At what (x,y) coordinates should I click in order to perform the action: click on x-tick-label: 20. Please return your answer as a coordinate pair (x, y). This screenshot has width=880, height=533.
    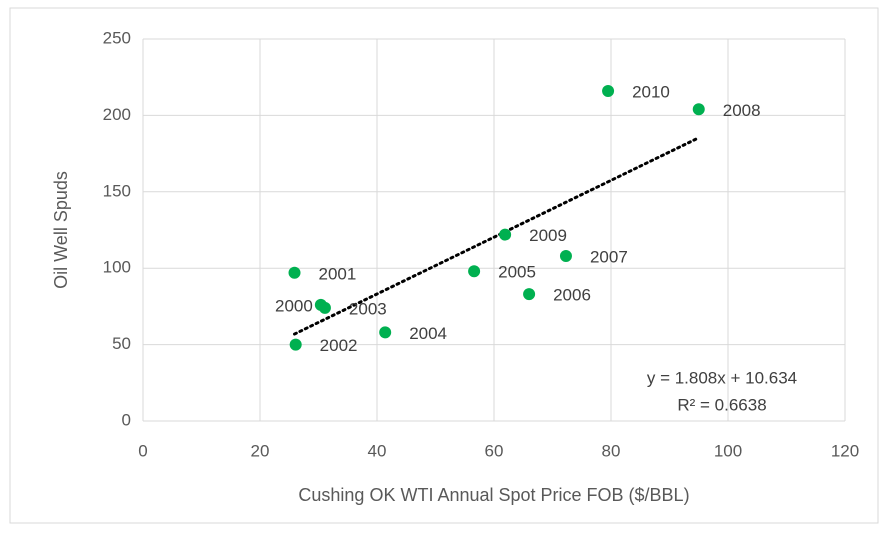
    Looking at the image, I should click on (260, 450).